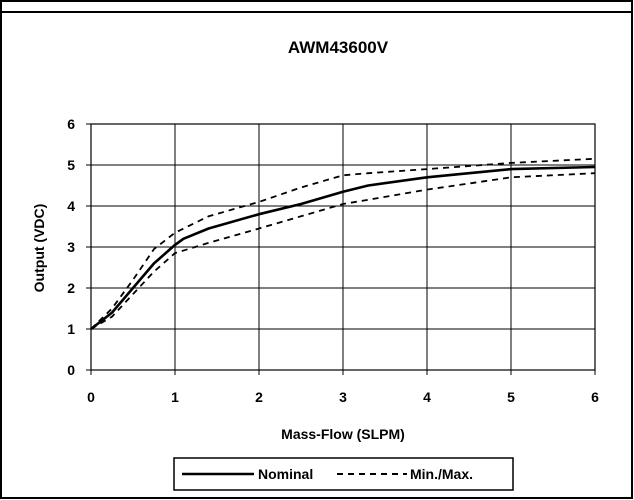  I want to click on legend-minmax-label: Min./Max., so click(441, 474).